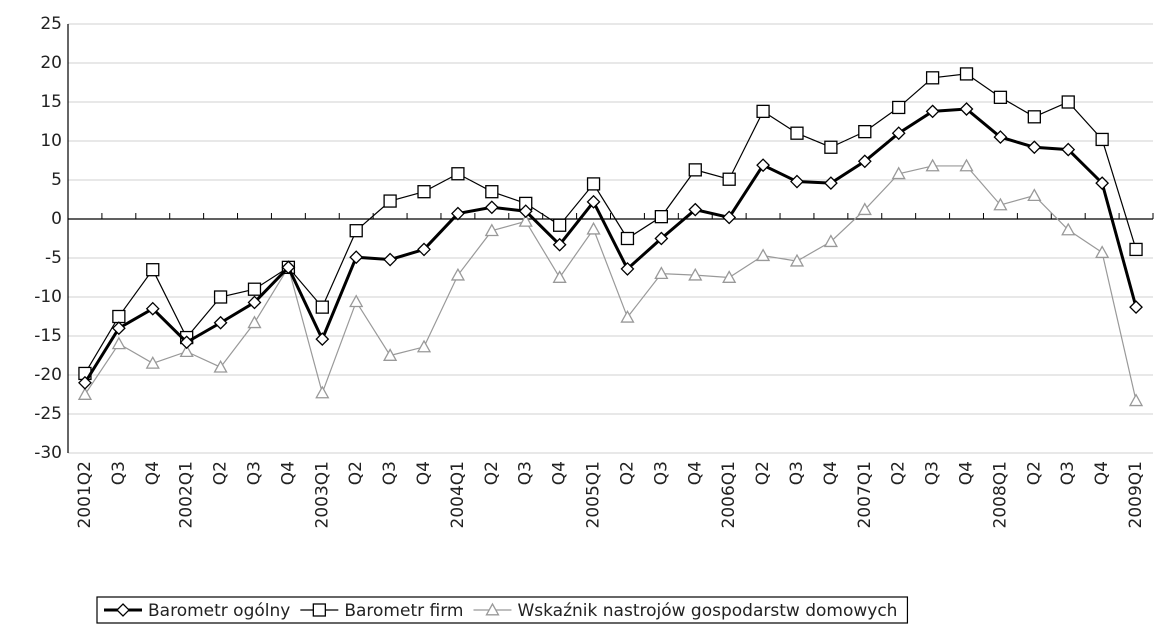  Describe the element at coordinates (219, 611) in the screenshot. I see `legend-label: Barometr ogólny` at that location.